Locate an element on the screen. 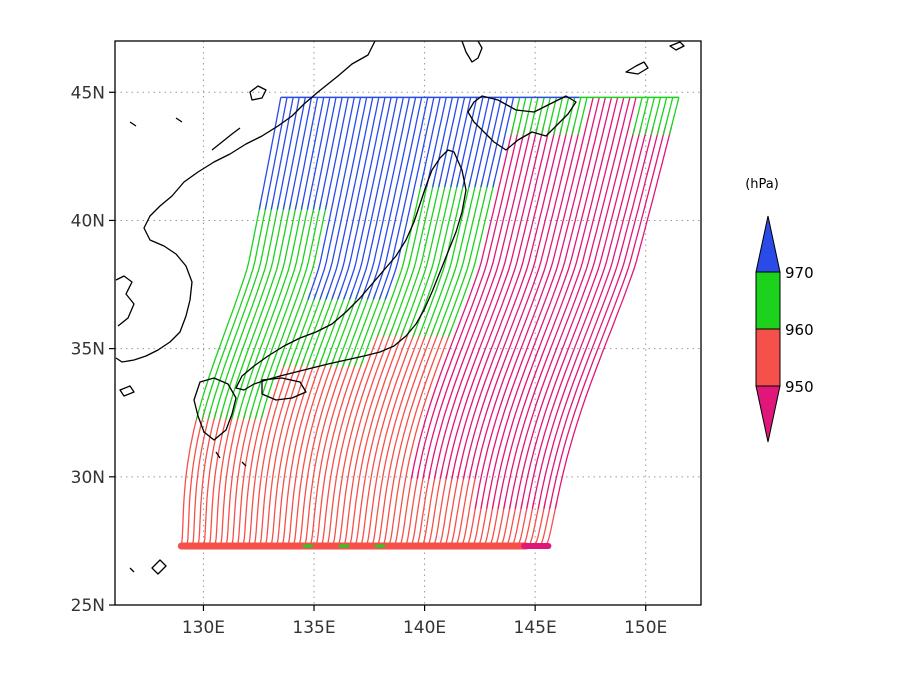 This screenshot has width=900, height=685. coast-bay is located at coordinates (226, 139).